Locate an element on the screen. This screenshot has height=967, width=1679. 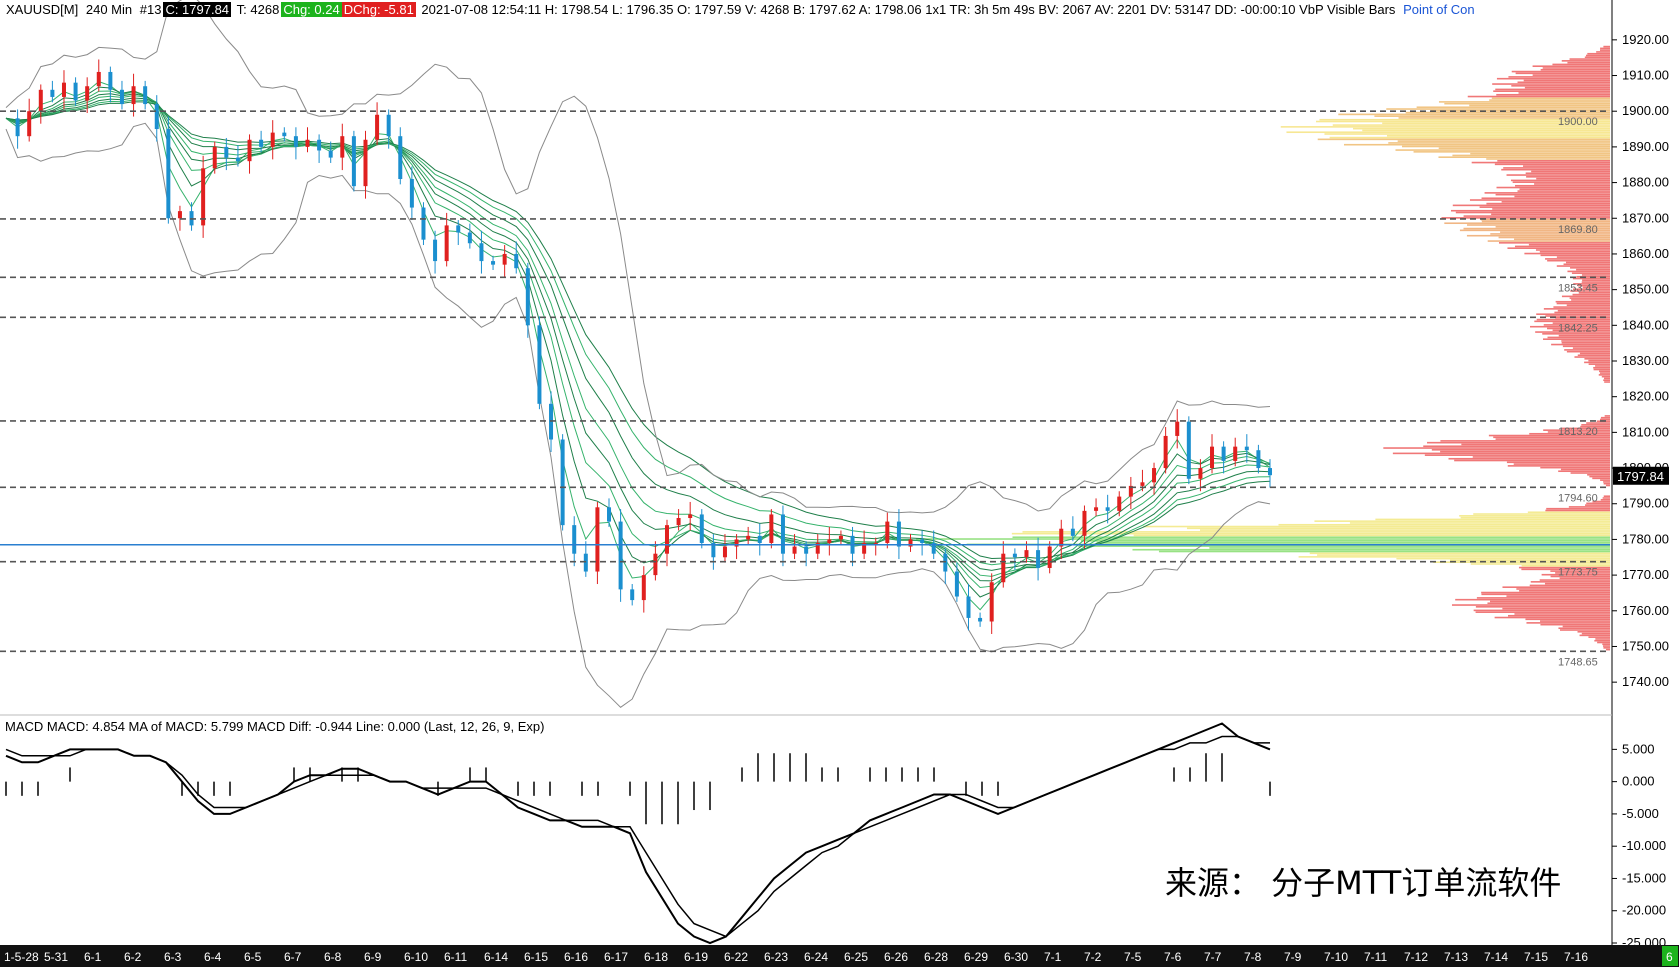
x-tick-label: 7-13 is located at coordinates (1456, 957).